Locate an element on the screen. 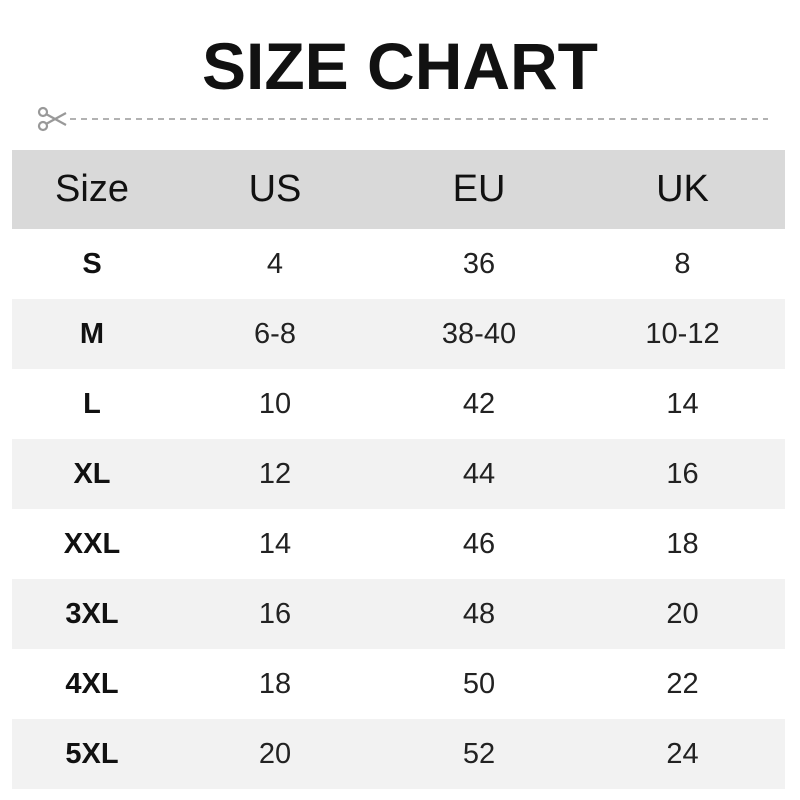 This screenshot has width=800, height=800. cell-size: L is located at coordinates (92, 403).